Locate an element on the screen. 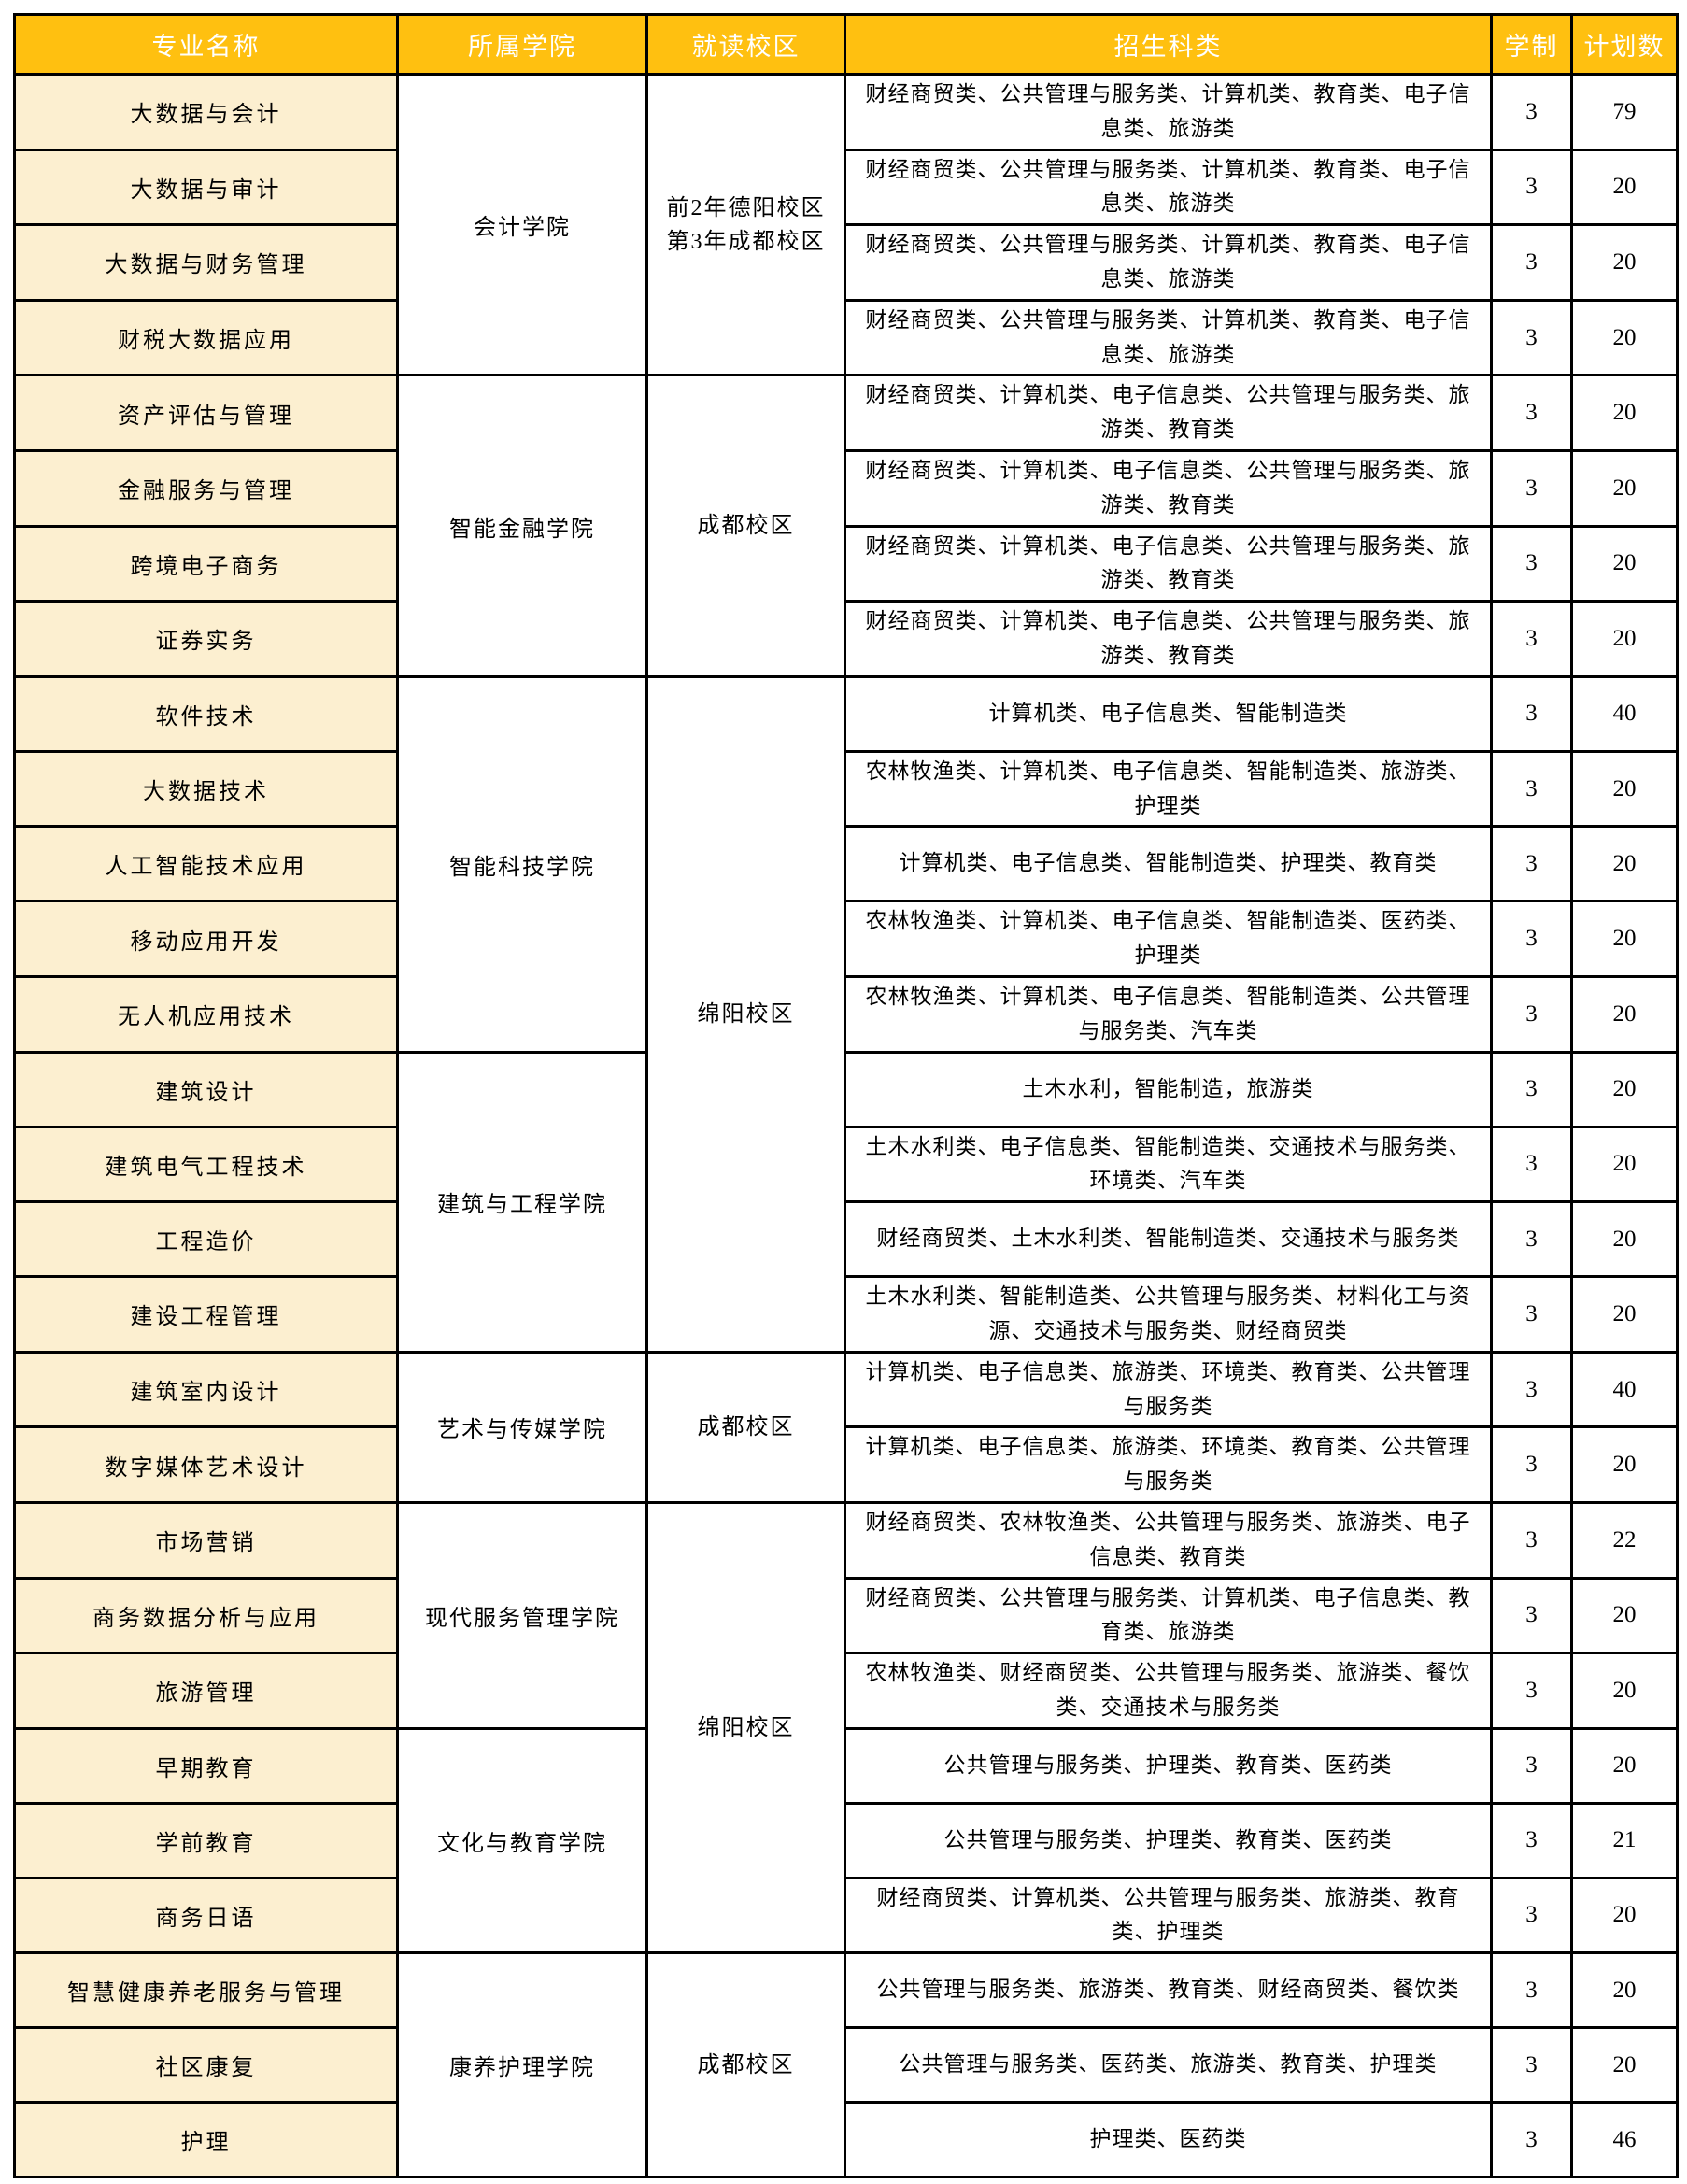 The image size is (1687, 2184). major-cell: 建筑电气工程技术 is located at coordinates (206, 1164).